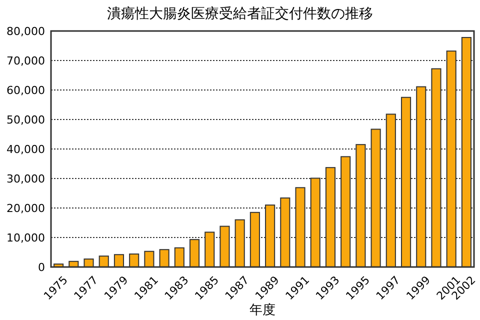 The height and width of the screenshot is (320, 480). Describe the element at coordinates (25, 208) in the screenshot. I see `y-tick-label: 20,000` at that location.